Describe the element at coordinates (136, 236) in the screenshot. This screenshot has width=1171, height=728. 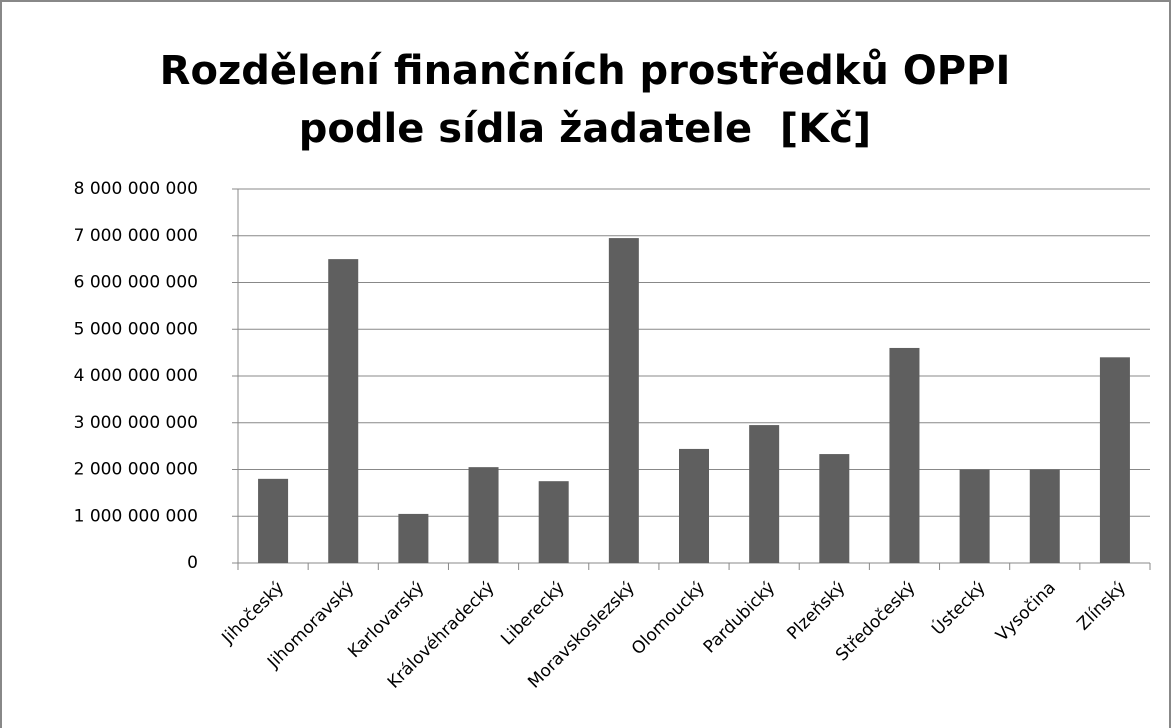
I see `y-tick-label: 7 000 000 000` at that location.